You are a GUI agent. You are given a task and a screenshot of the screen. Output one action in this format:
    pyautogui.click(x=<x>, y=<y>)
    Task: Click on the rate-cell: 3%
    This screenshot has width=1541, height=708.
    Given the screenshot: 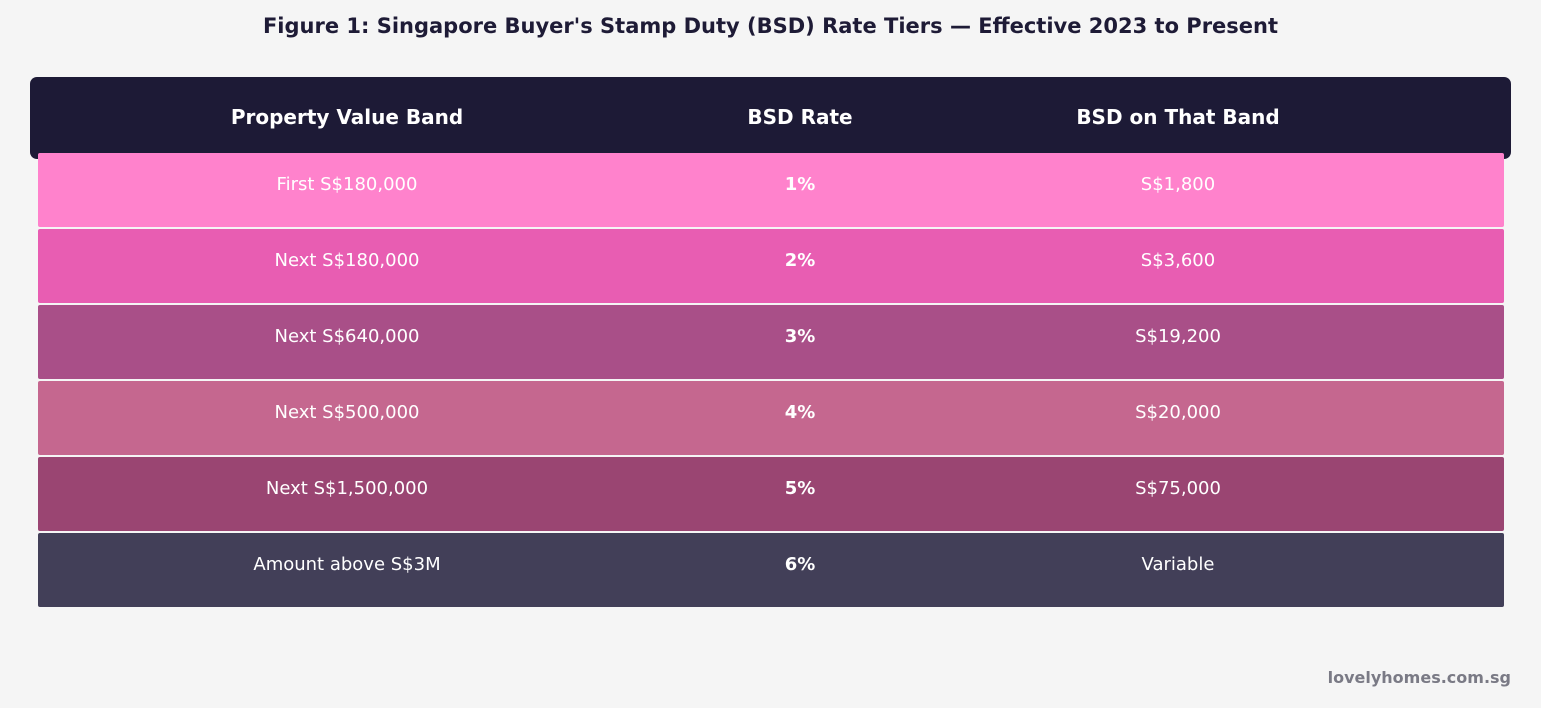 What is the action you would take?
    pyautogui.click(x=800, y=336)
    